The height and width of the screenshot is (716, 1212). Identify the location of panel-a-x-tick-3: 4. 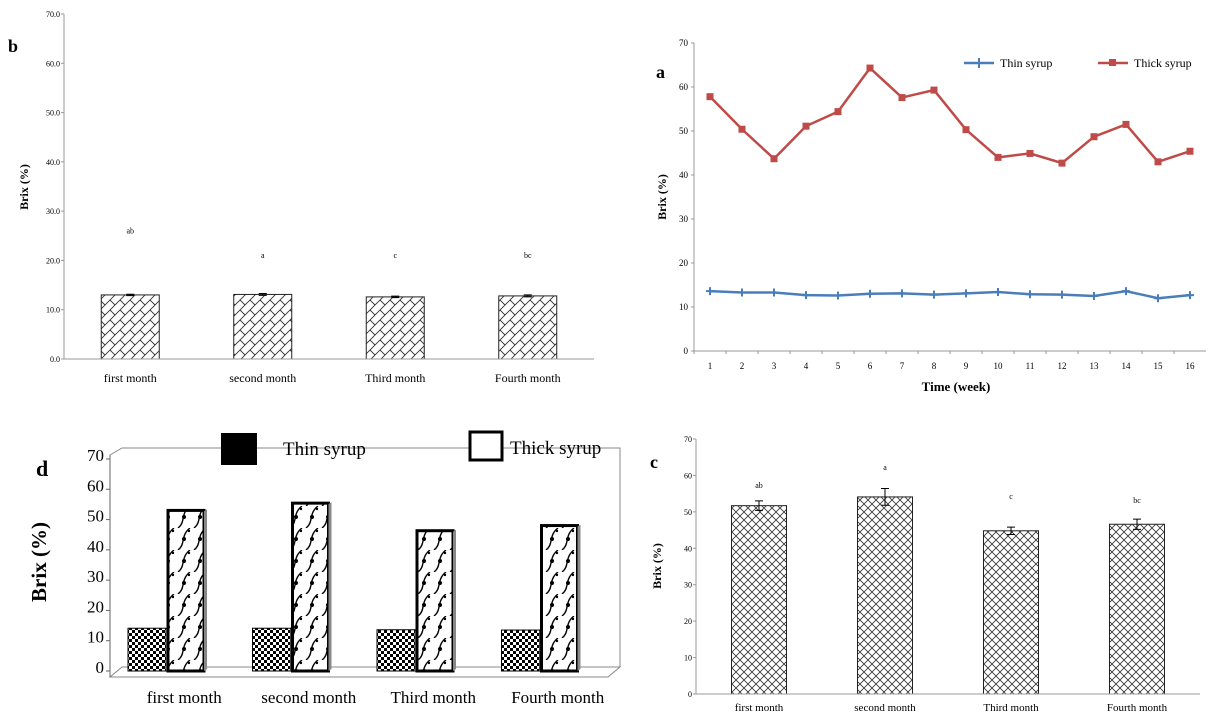
(806, 366).